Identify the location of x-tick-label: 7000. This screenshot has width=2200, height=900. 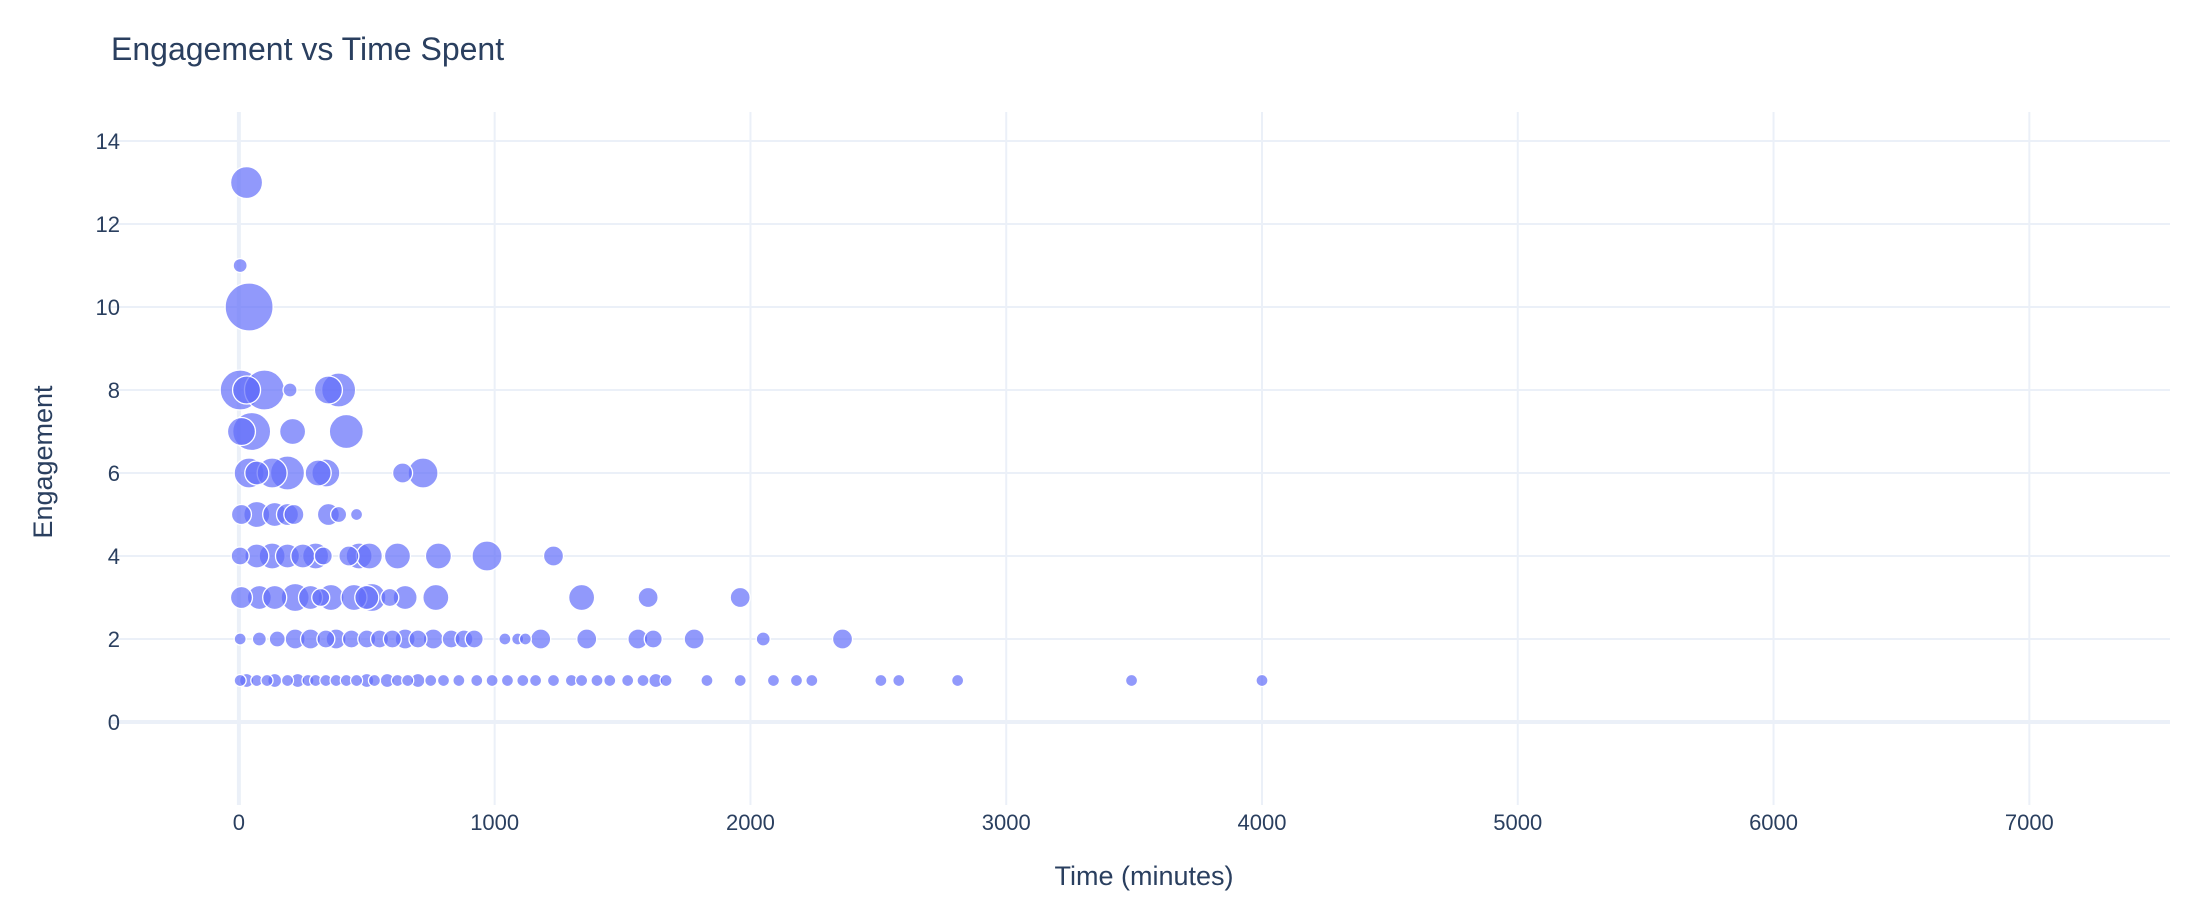
(2029, 822).